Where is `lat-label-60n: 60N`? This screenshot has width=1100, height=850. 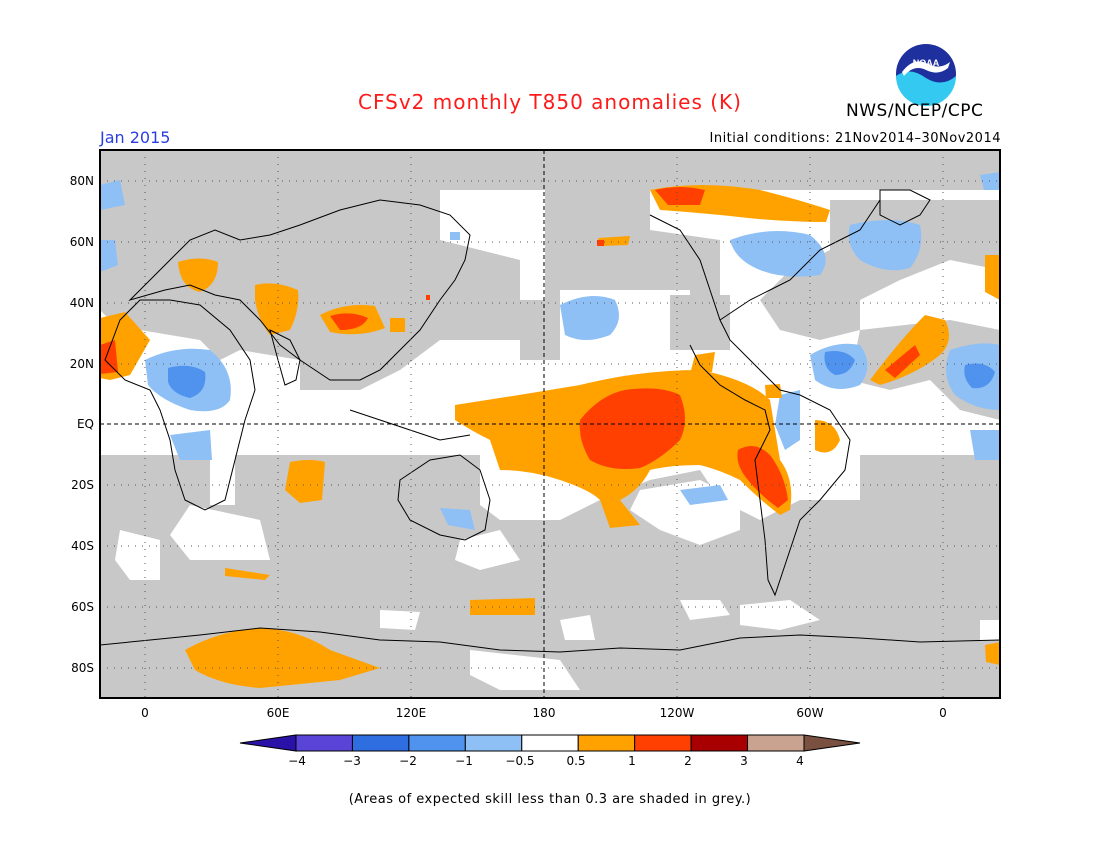 lat-label-60n: 60N is located at coordinates (81, 242).